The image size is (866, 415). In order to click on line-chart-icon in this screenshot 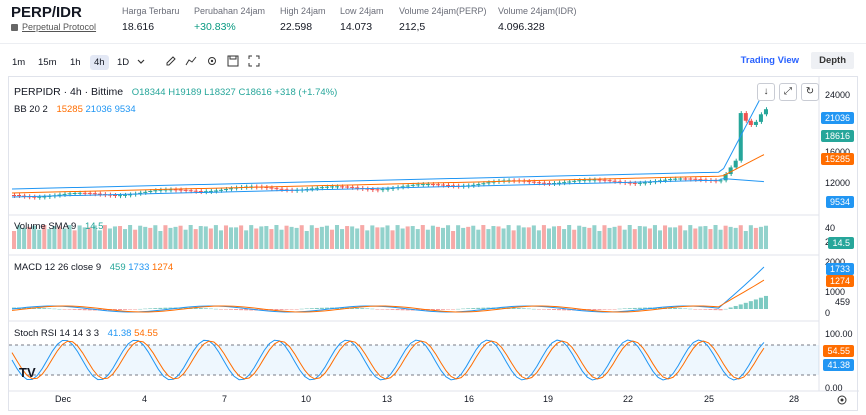, I will do `click(191, 61)`.